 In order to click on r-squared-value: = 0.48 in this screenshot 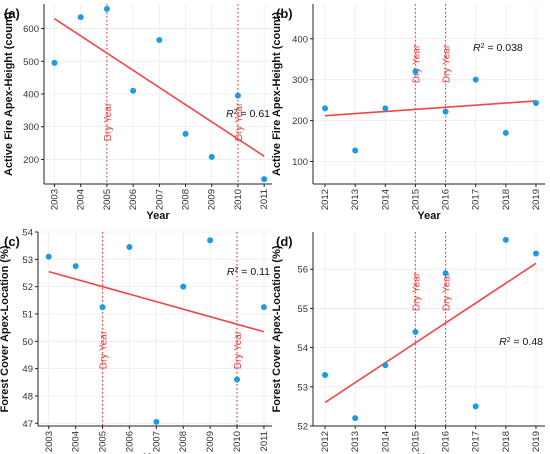, I will do `click(527, 342)`.